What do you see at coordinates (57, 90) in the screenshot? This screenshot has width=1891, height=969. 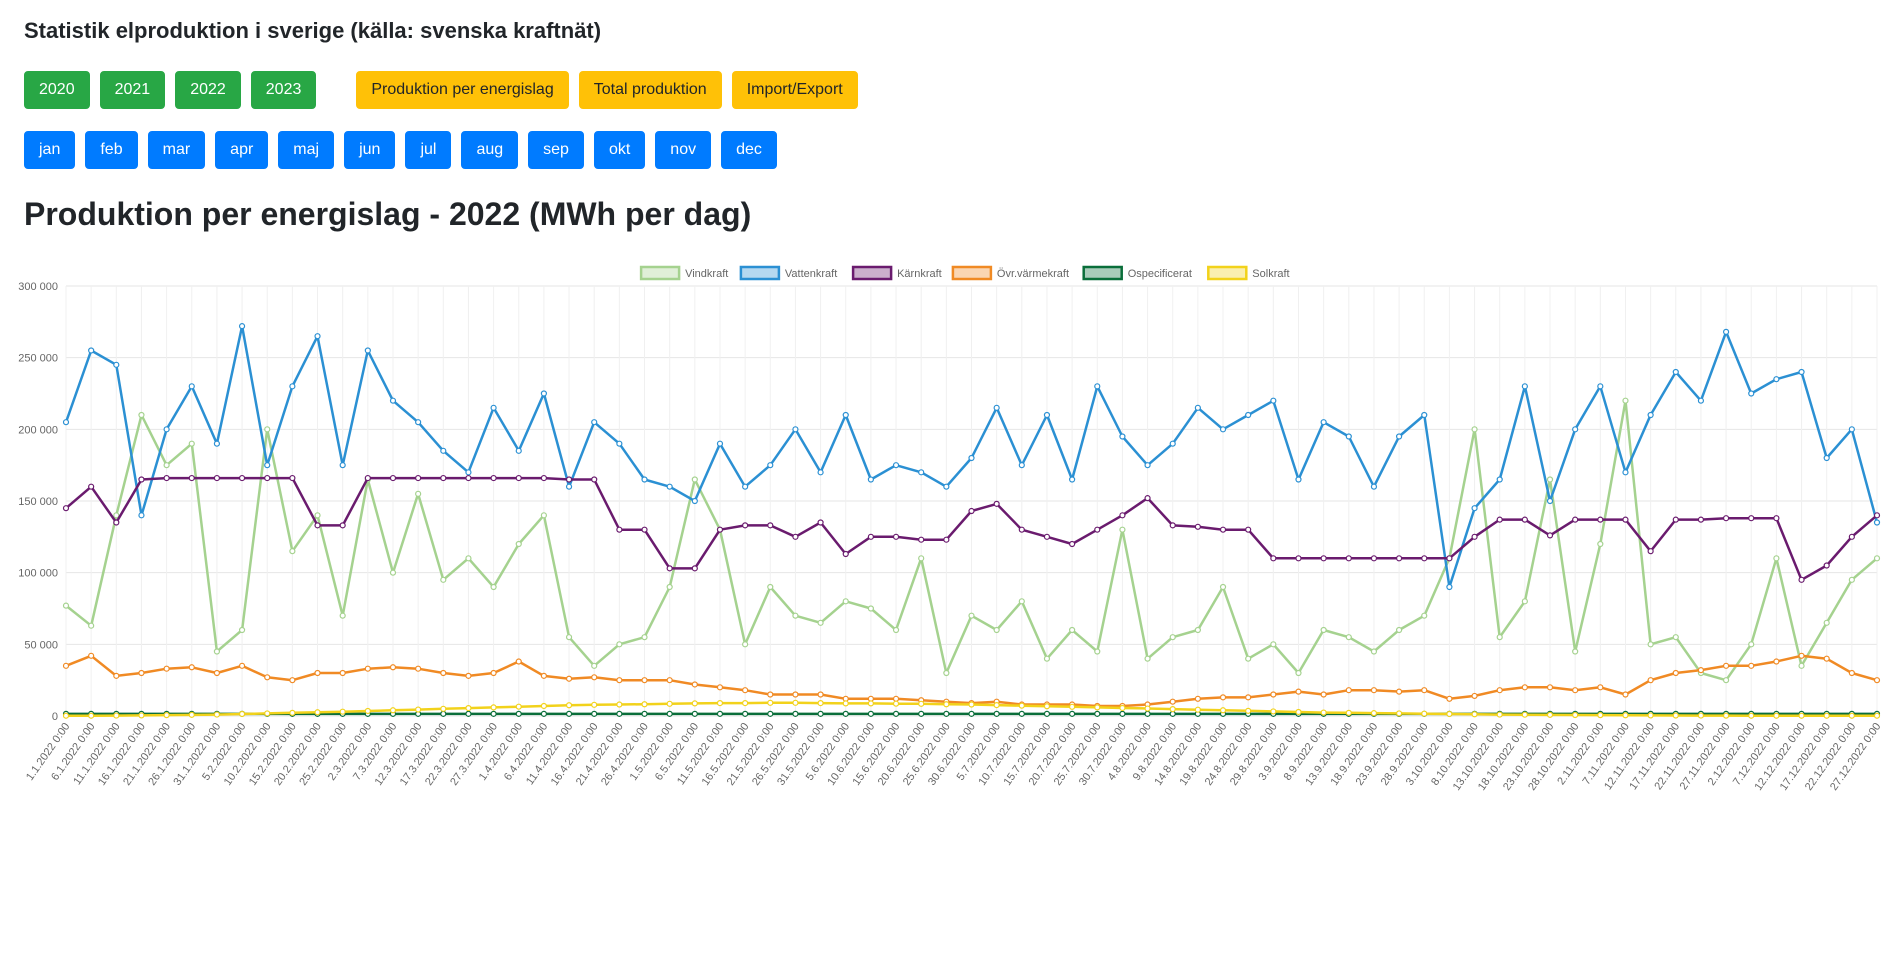 I see `year-button-2020: 2020` at bounding box center [57, 90].